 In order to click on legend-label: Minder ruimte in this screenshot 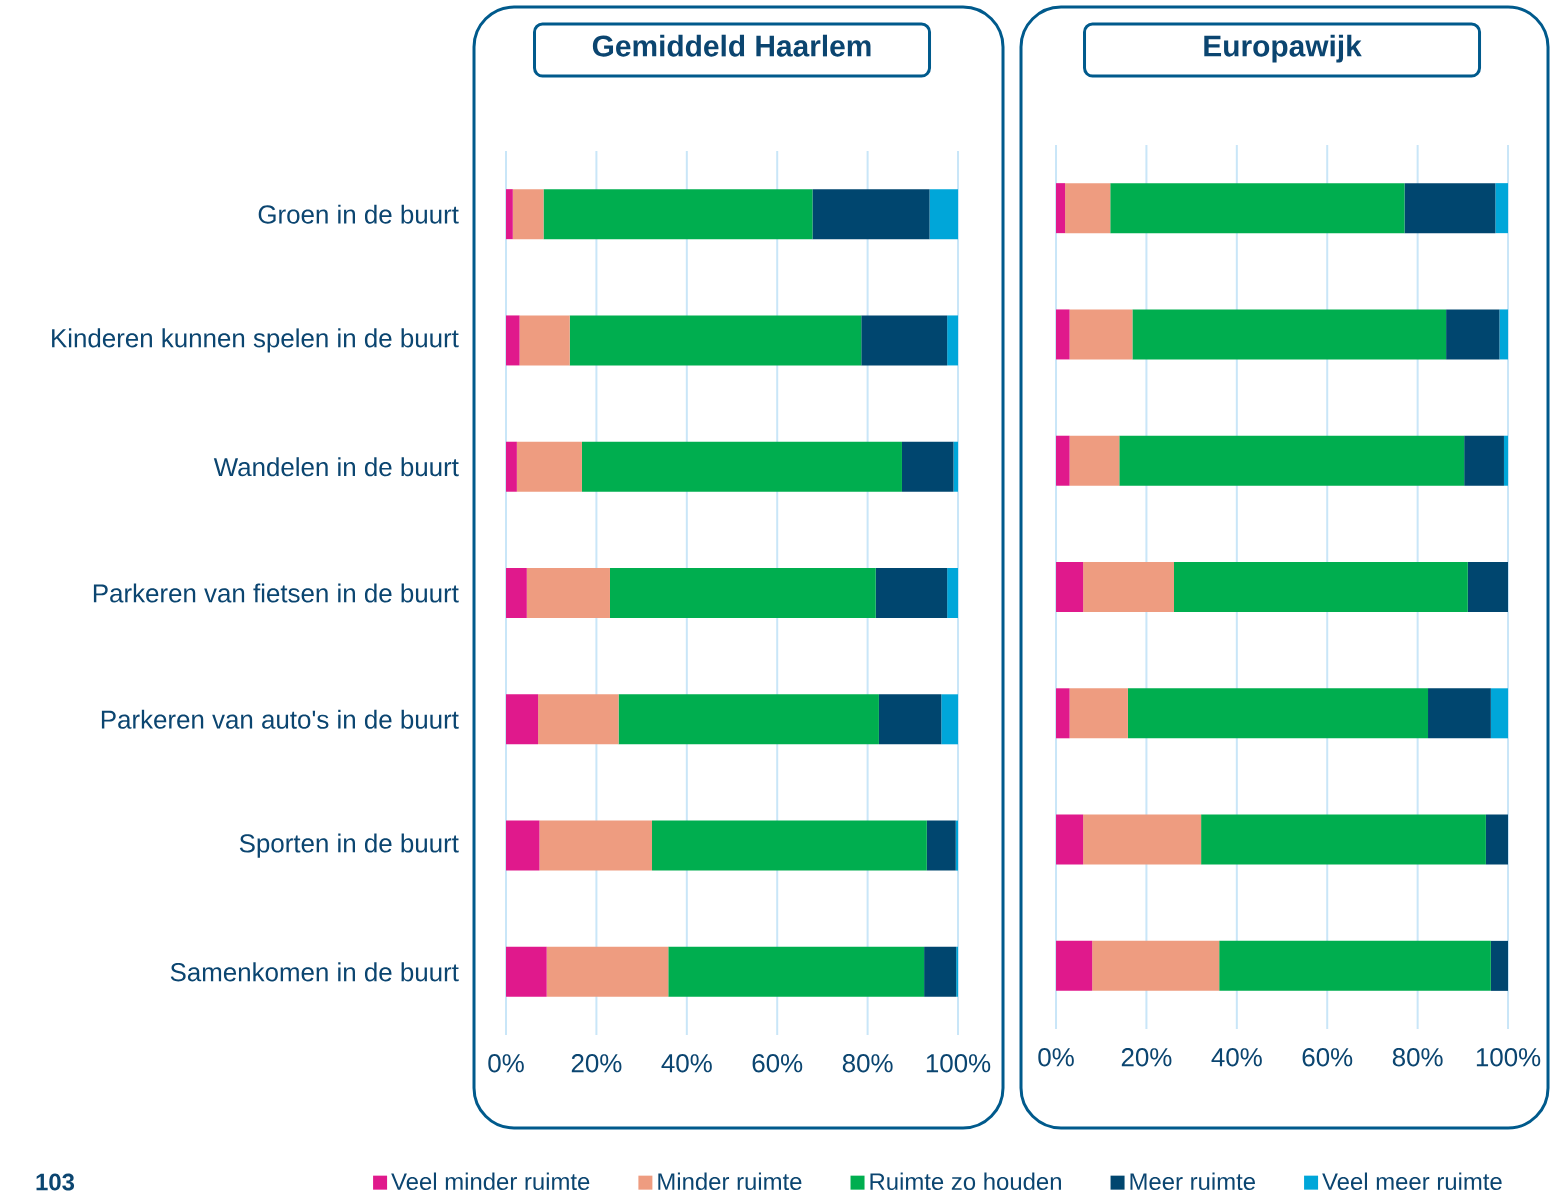, I will do `click(730, 1181)`.